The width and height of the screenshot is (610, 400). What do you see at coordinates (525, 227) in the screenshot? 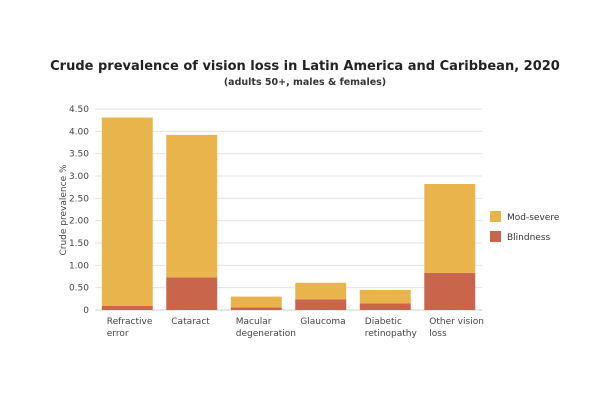
I see `legend: Mod-severe Blindness` at bounding box center [525, 227].